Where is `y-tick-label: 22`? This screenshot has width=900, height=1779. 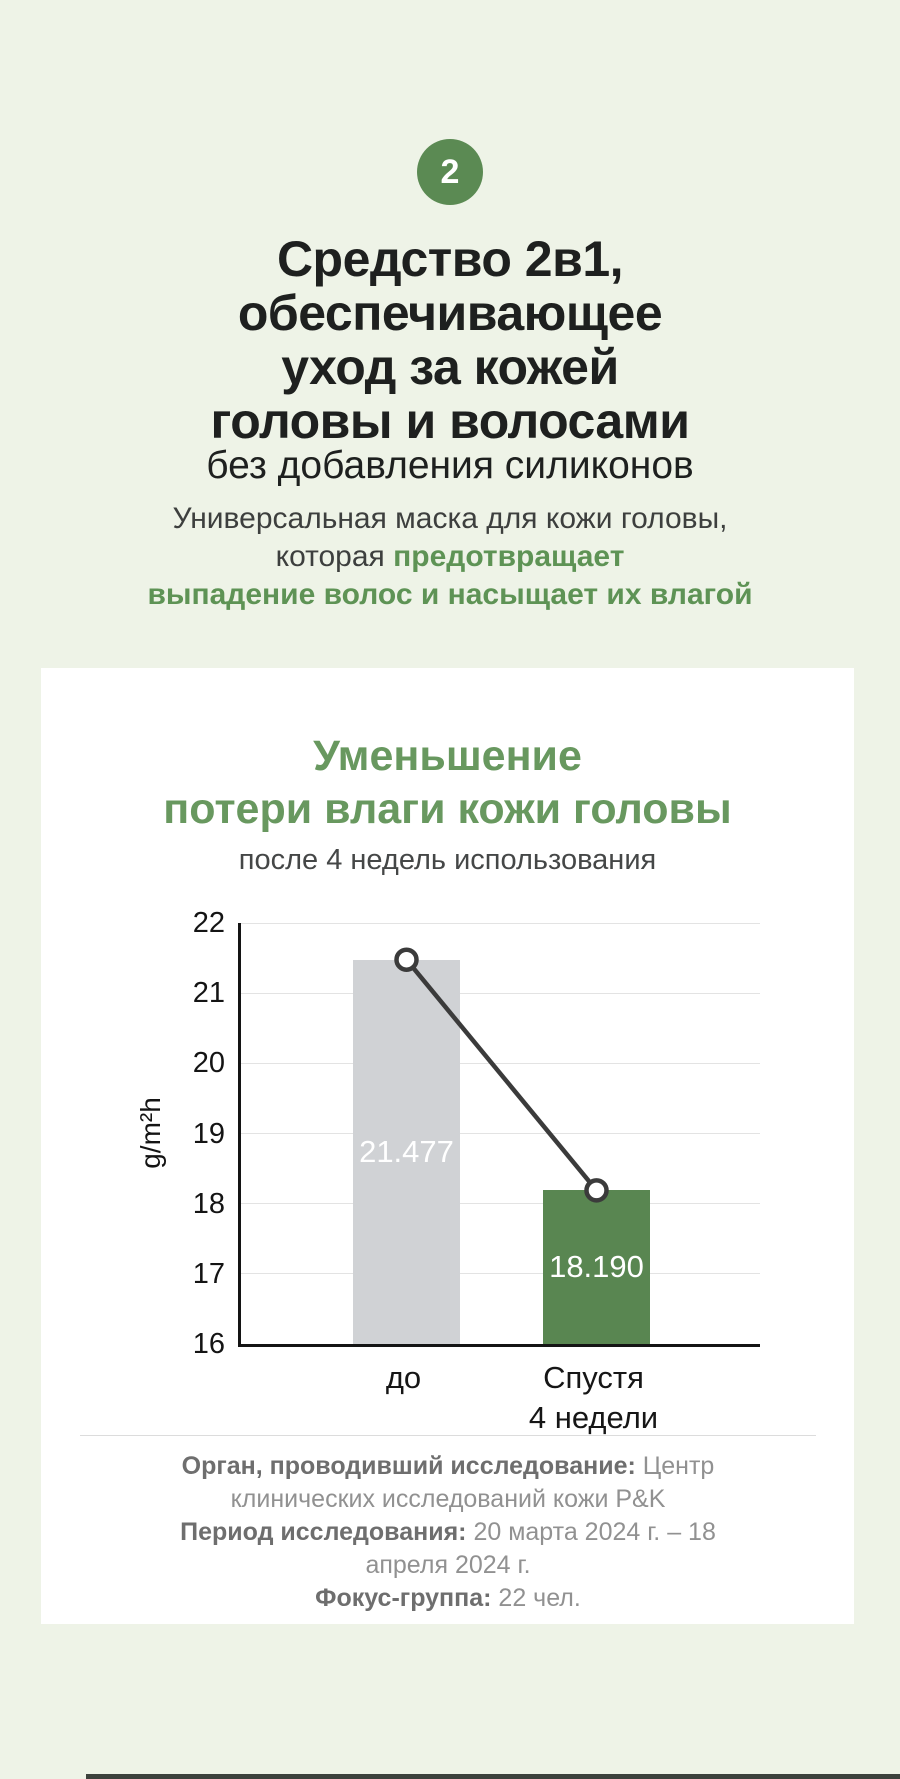
y-tick-label: 22 is located at coordinates (208, 923).